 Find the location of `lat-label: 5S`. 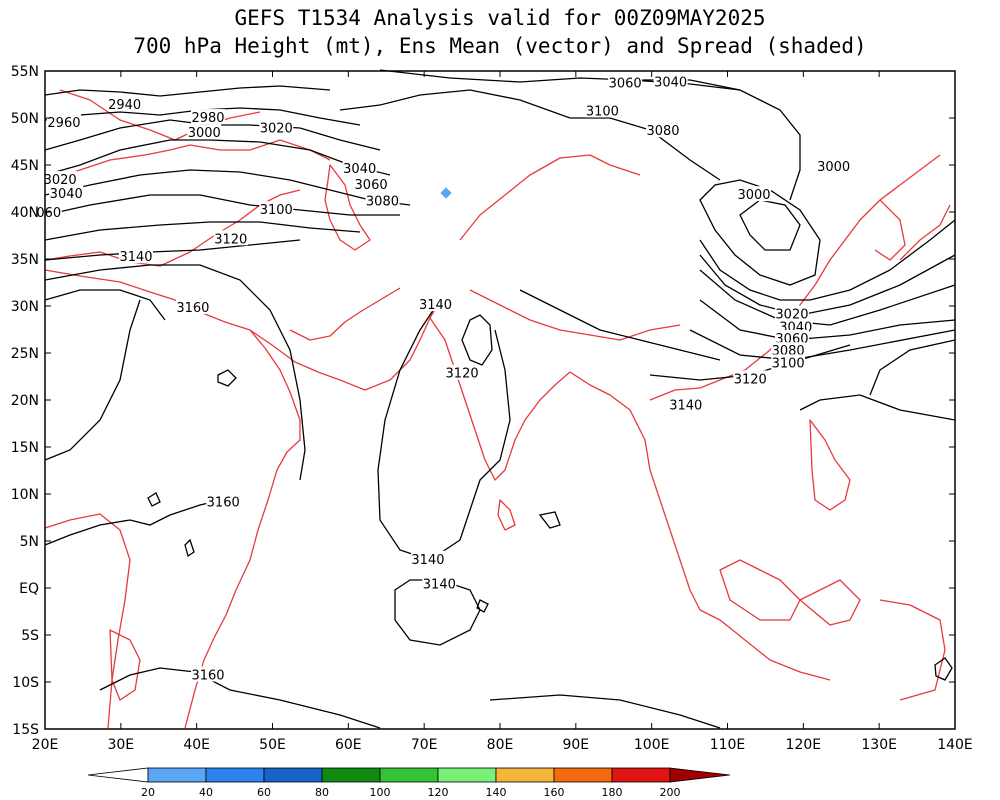

lat-label: 5S is located at coordinates (30, 636).